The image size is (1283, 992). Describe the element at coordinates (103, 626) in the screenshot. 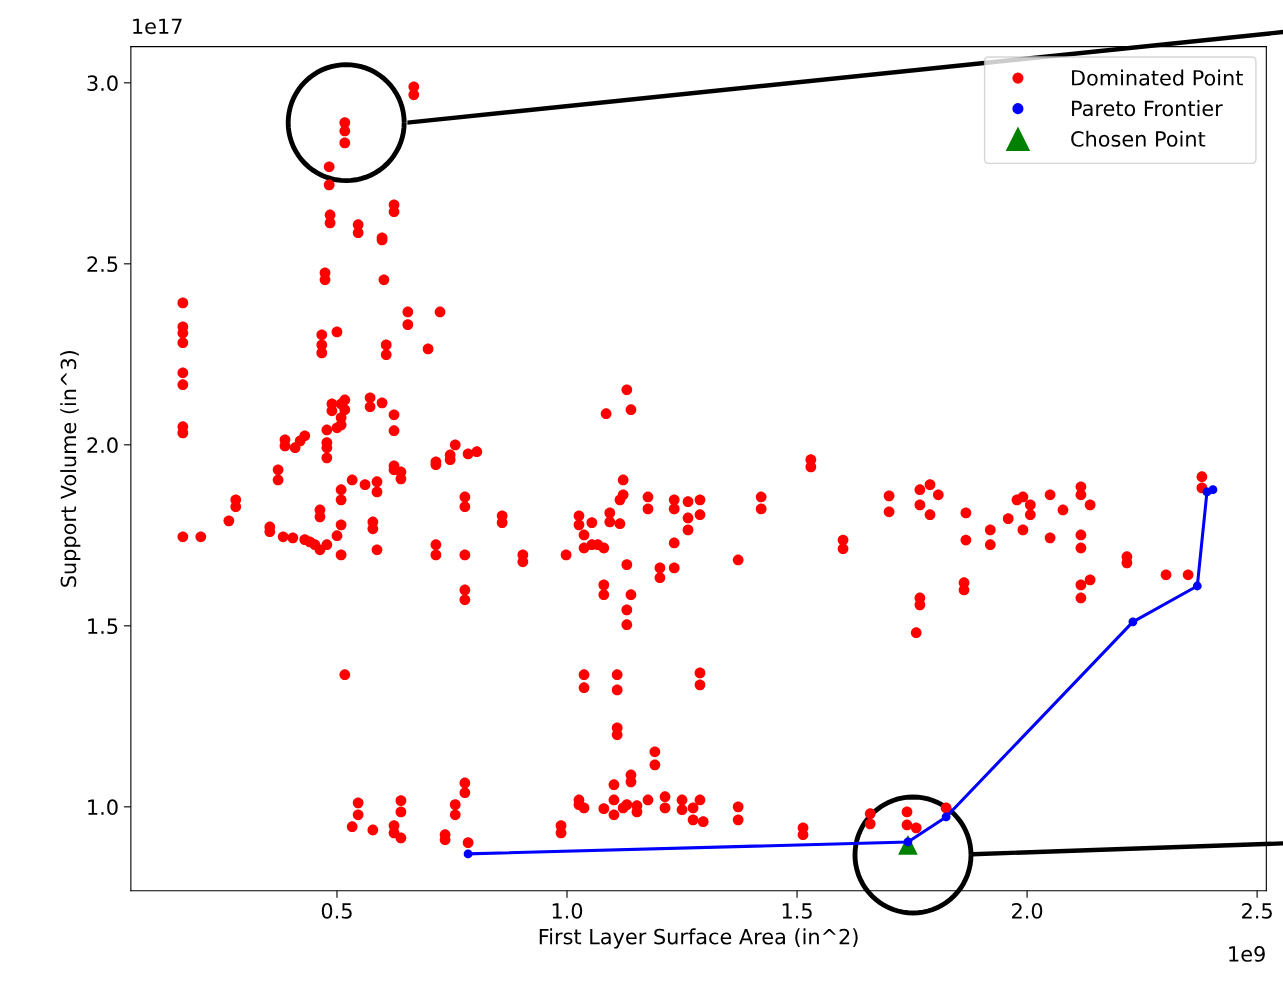

I see `y-tick-label: 1.5` at that location.